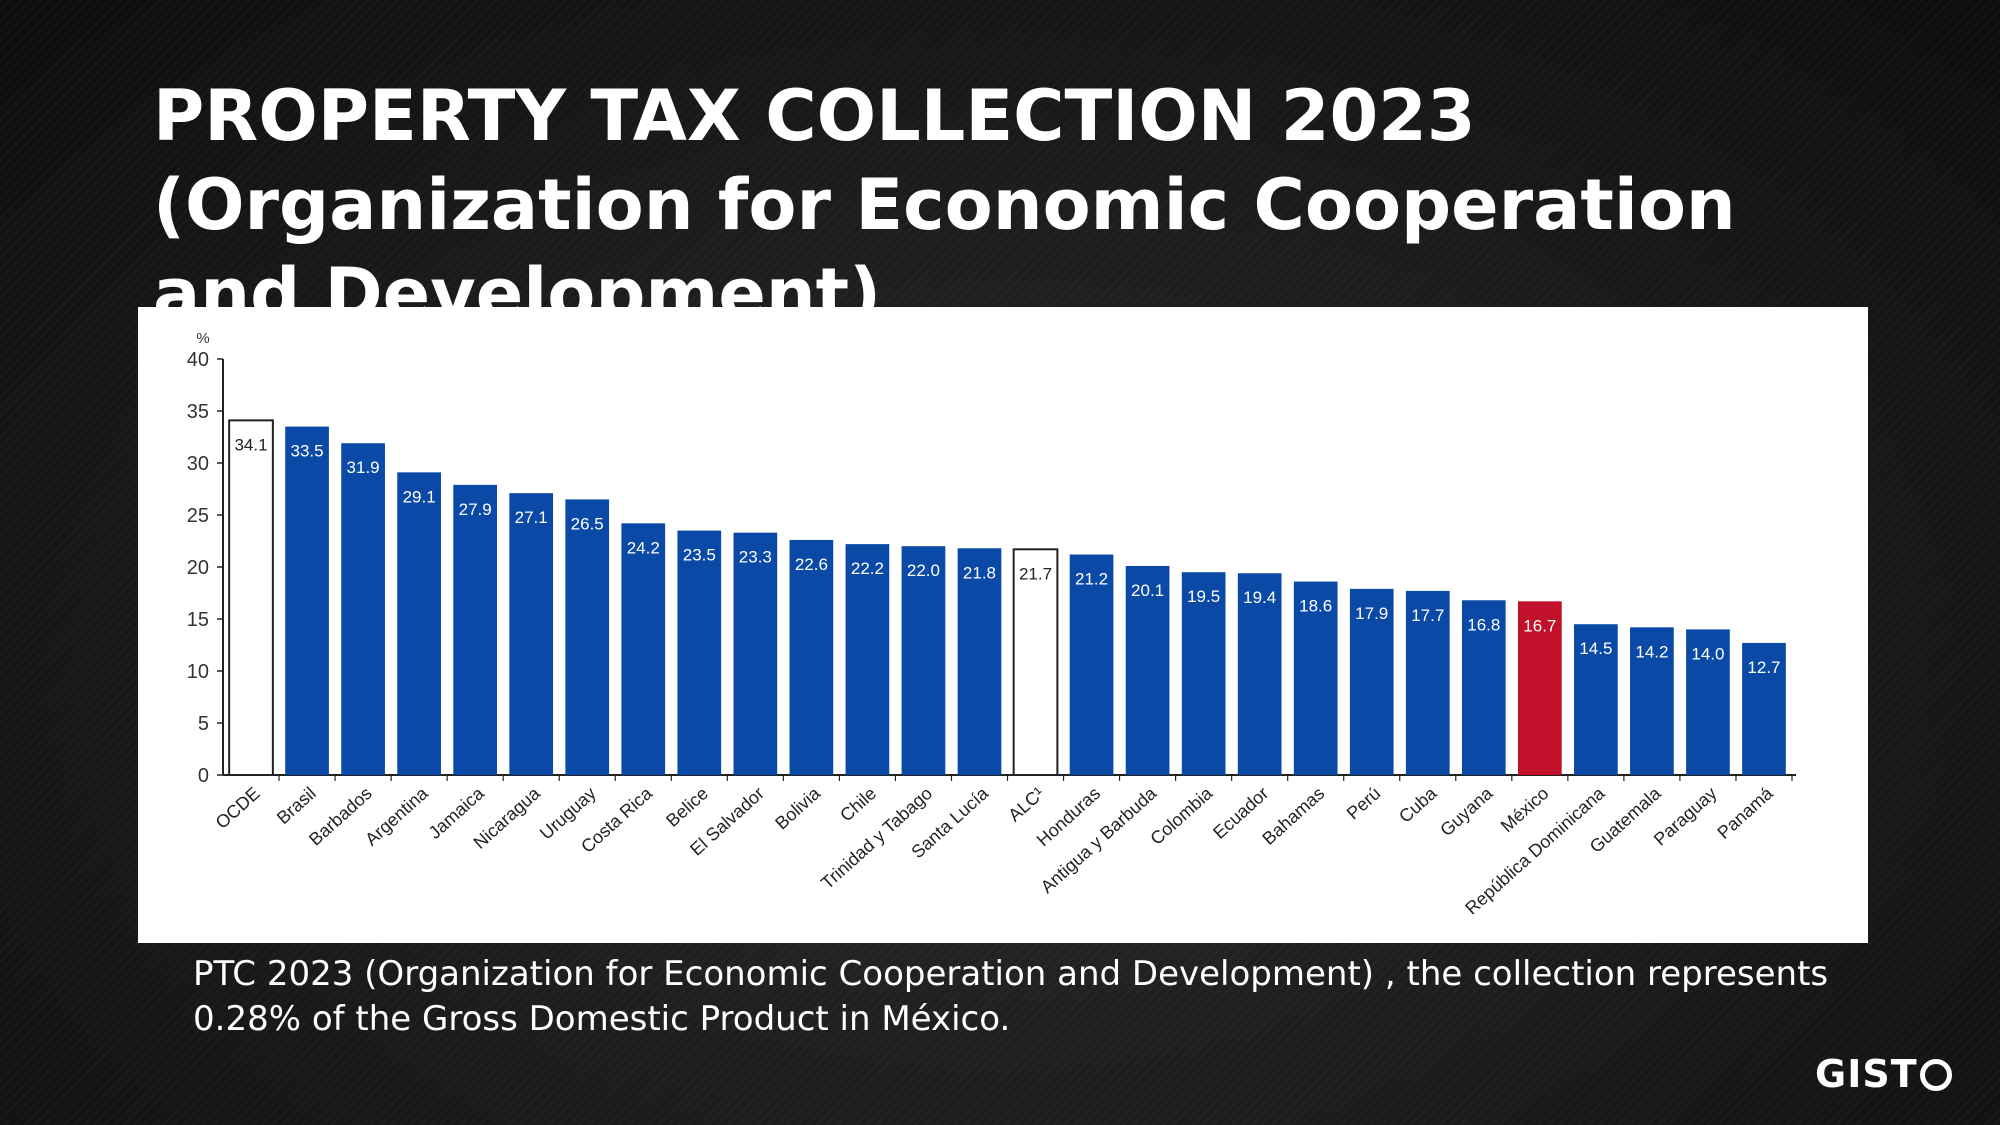 This screenshot has height=1125, width=2000. Describe the element at coordinates (1147, 590) in the screenshot. I see `bar-value-label: 20.1` at that location.